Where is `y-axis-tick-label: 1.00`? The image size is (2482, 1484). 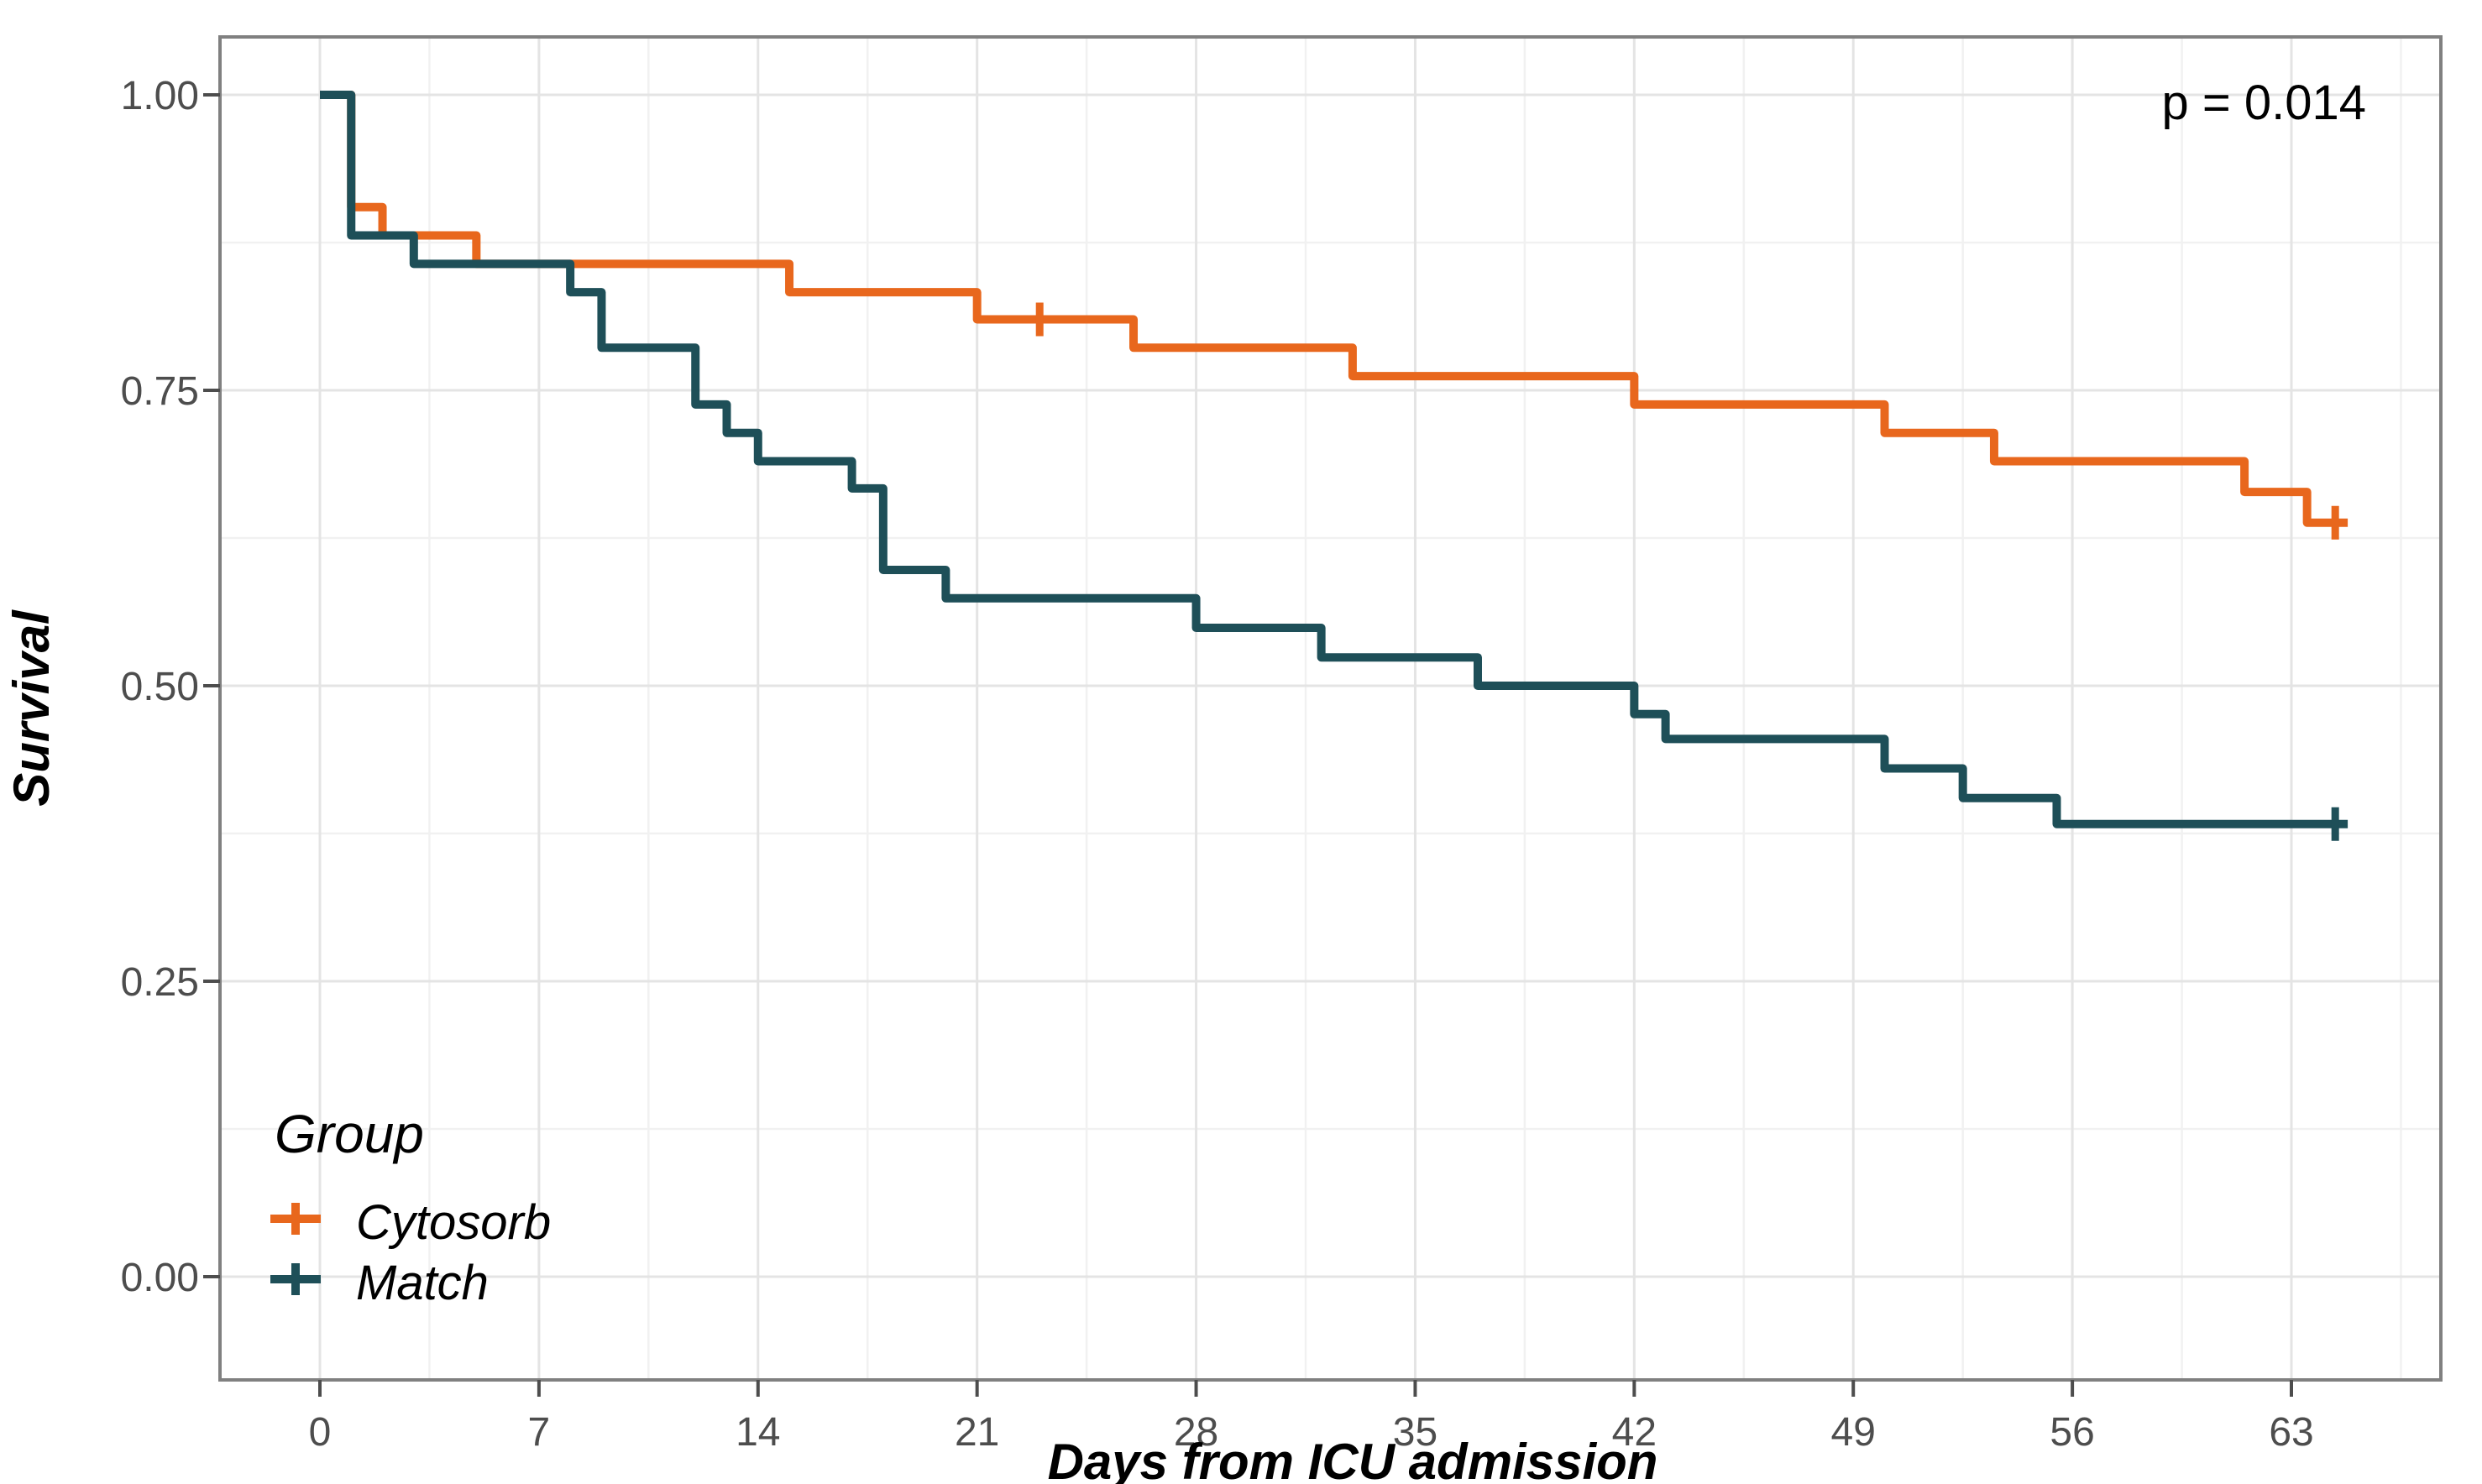 y-axis-tick-label: 1.00 is located at coordinates (160, 96).